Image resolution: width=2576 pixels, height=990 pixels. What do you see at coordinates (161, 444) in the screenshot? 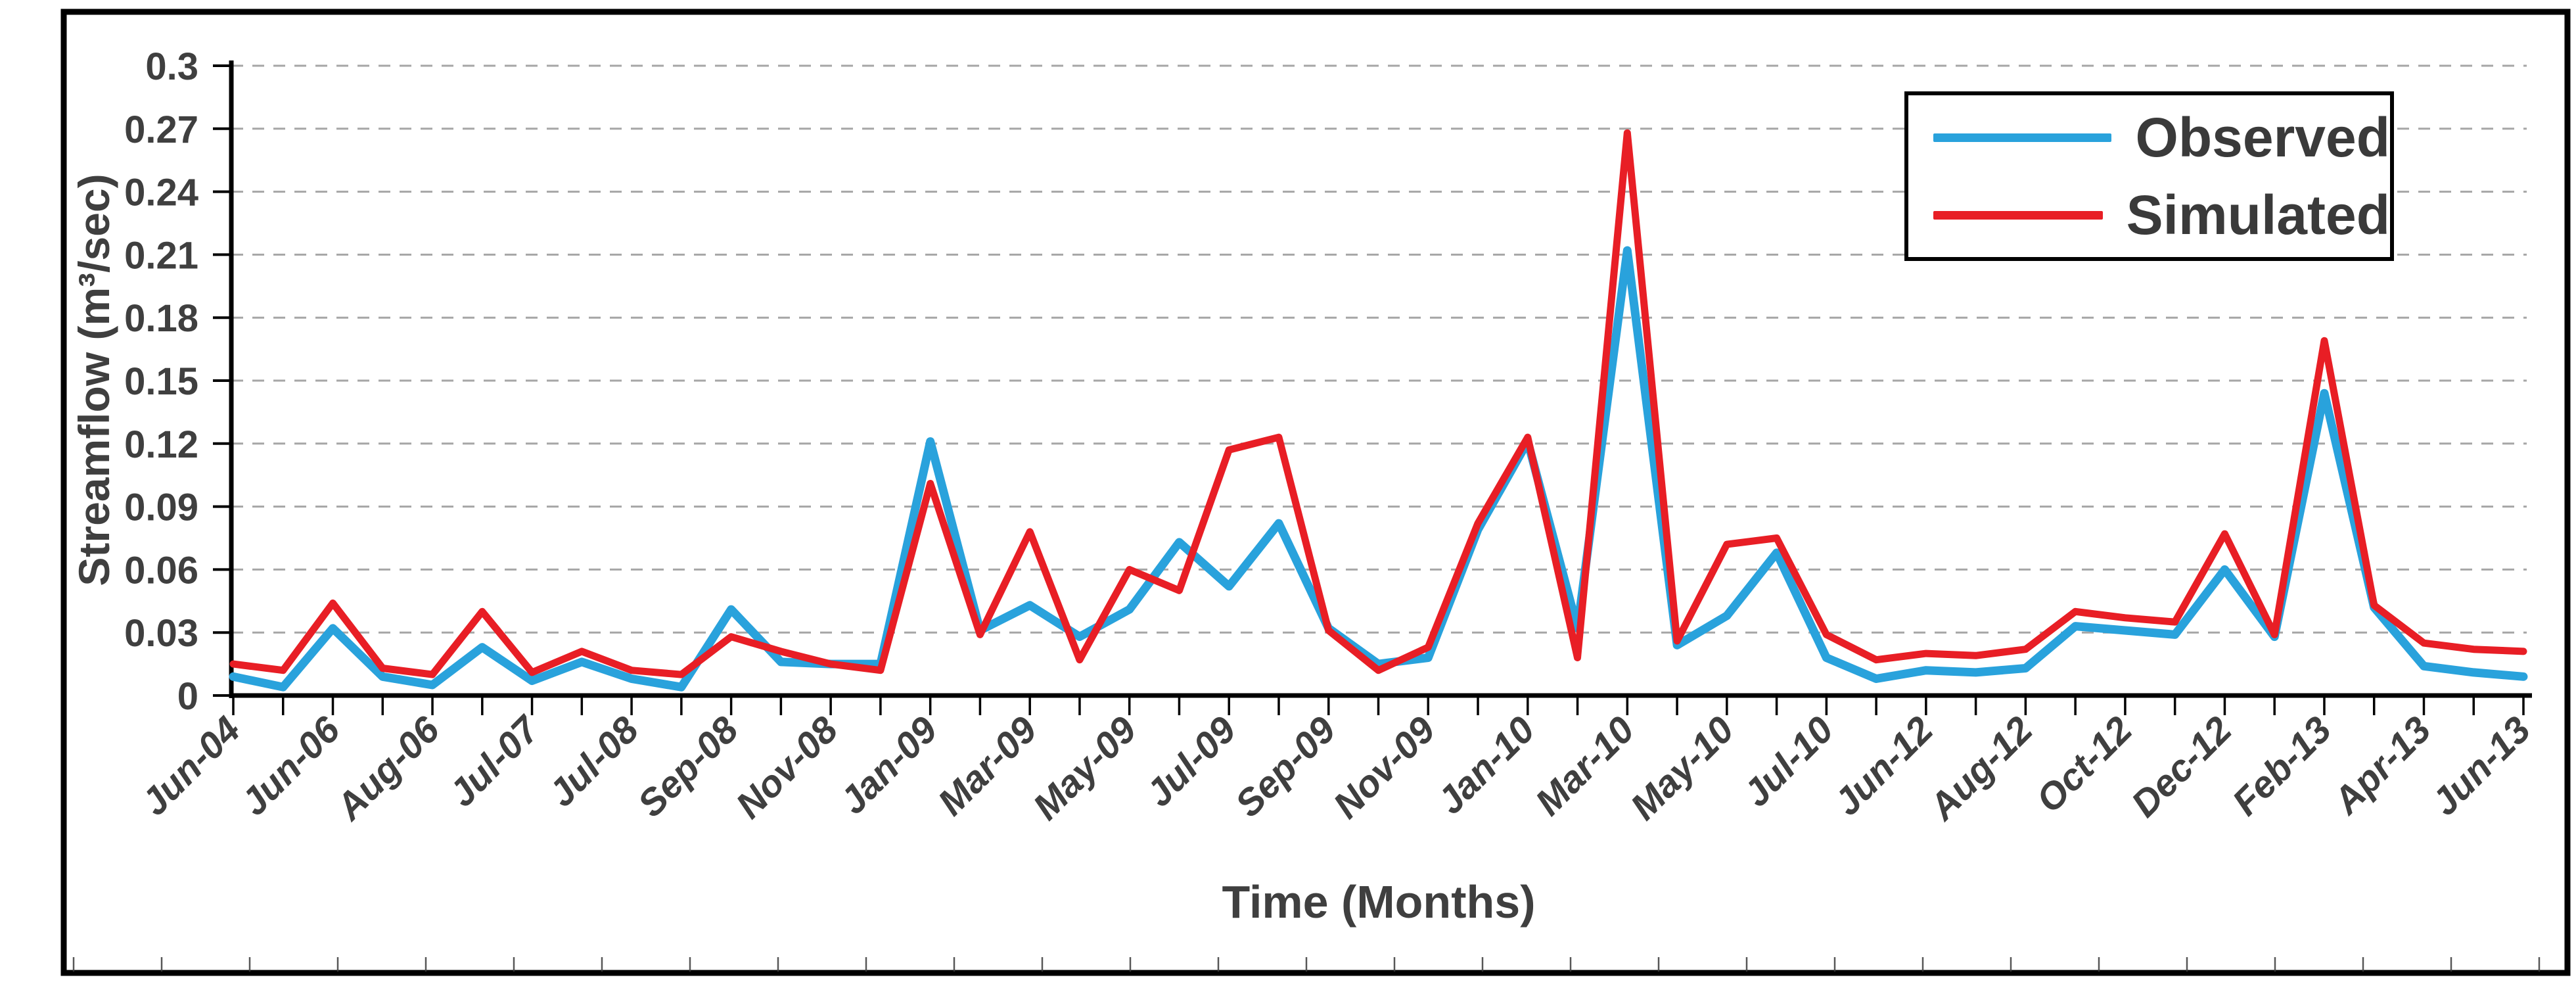
I see `y-tick-label: 0.12` at bounding box center [161, 444].